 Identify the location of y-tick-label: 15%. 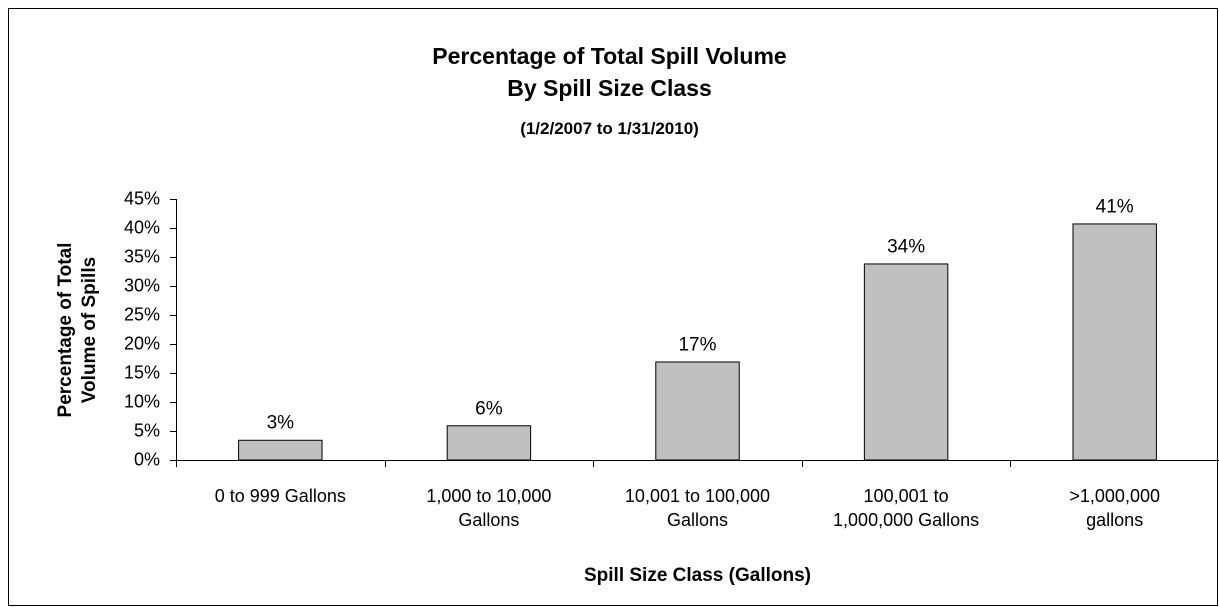
(141, 372).